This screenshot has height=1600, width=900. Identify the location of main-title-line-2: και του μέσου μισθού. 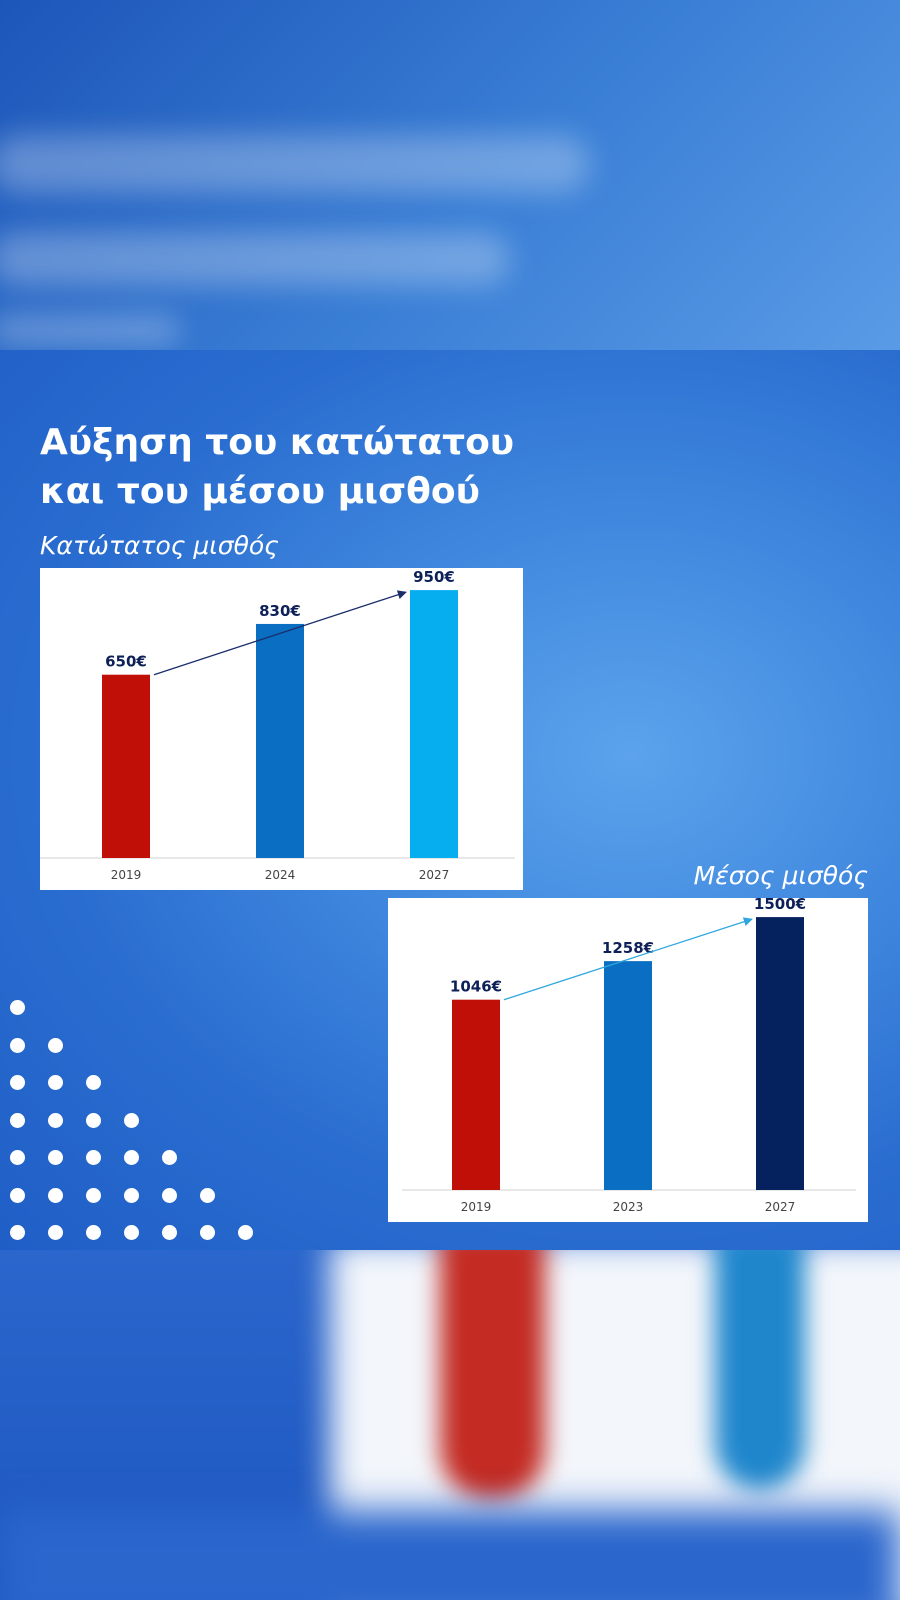
(260, 491).